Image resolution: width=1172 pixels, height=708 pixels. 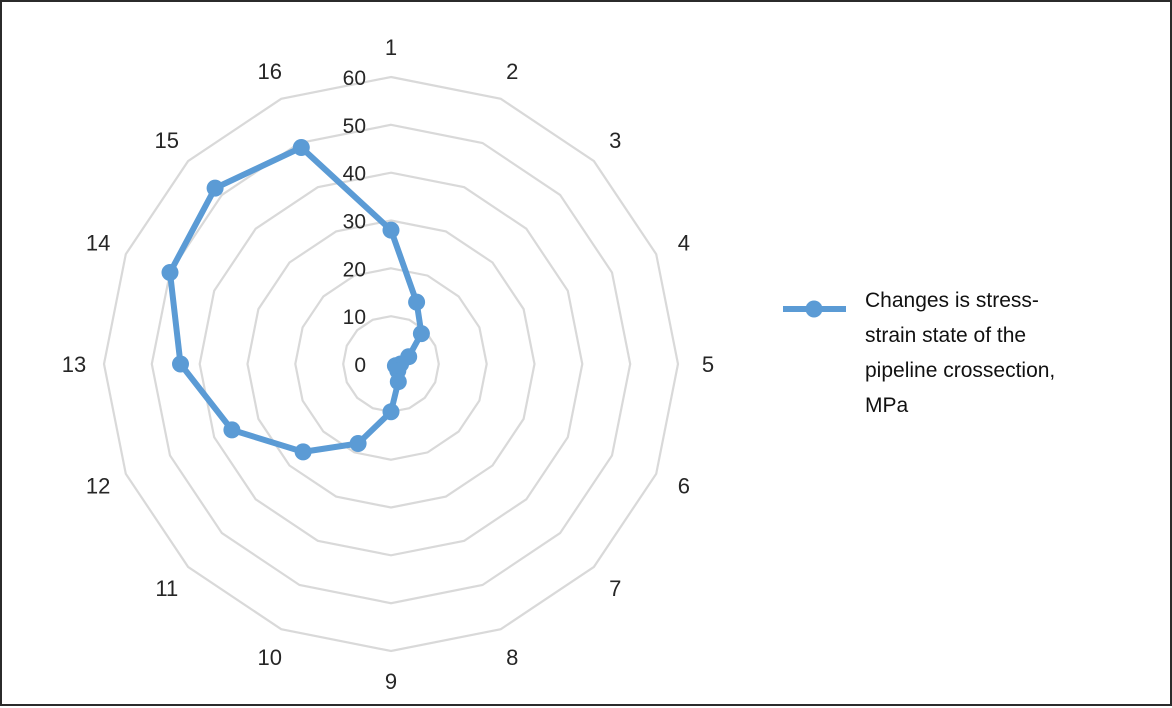 I want to click on category-label-6: 6, so click(x=684, y=485).